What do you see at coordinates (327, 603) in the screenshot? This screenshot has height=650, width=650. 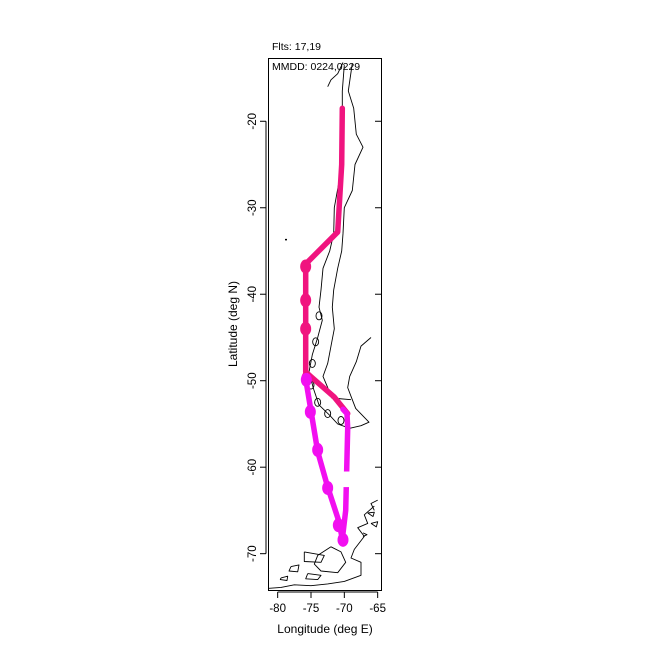 I see `x-axis: -80 -75 -70 -65` at bounding box center [327, 603].